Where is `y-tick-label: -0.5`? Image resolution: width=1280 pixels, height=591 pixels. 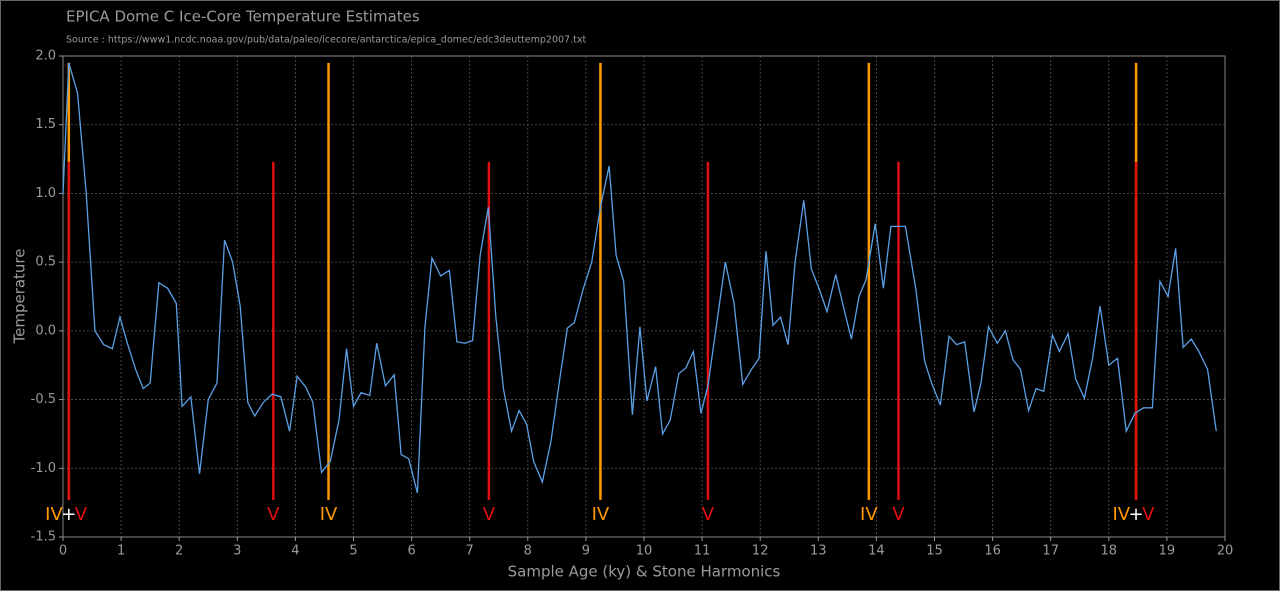 y-tick-label: -0.5 is located at coordinates (43, 399).